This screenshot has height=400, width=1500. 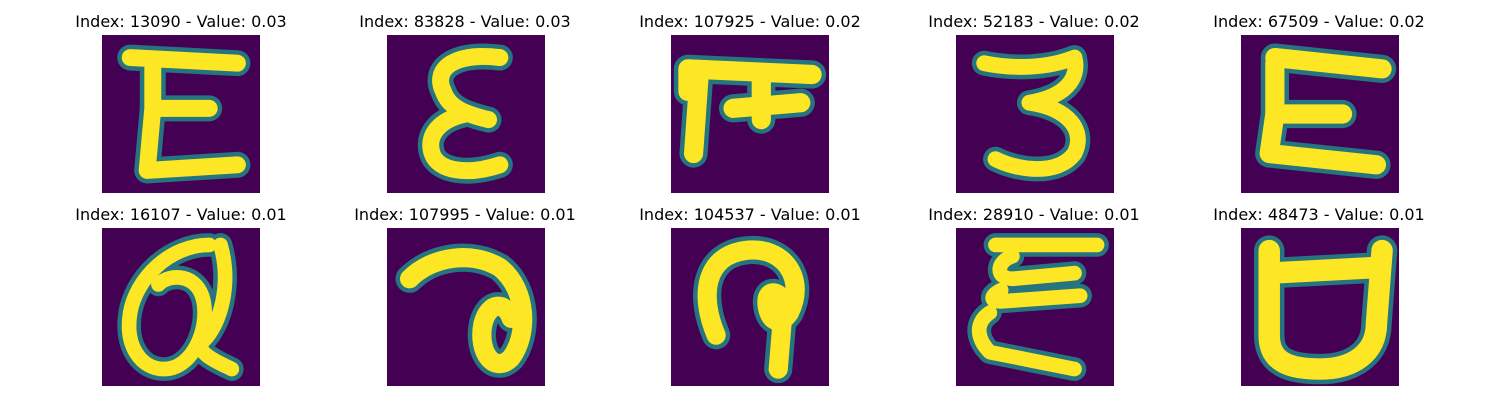 What do you see at coordinates (465, 21) in the screenshot?
I see `panel-title: Index: 83828 - Value: 0.03` at bounding box center [465, 21].